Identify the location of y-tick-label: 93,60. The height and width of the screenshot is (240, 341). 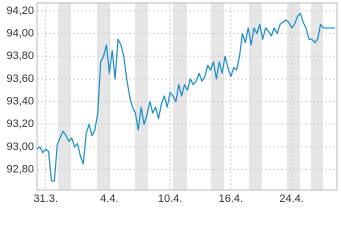
(20, 79).